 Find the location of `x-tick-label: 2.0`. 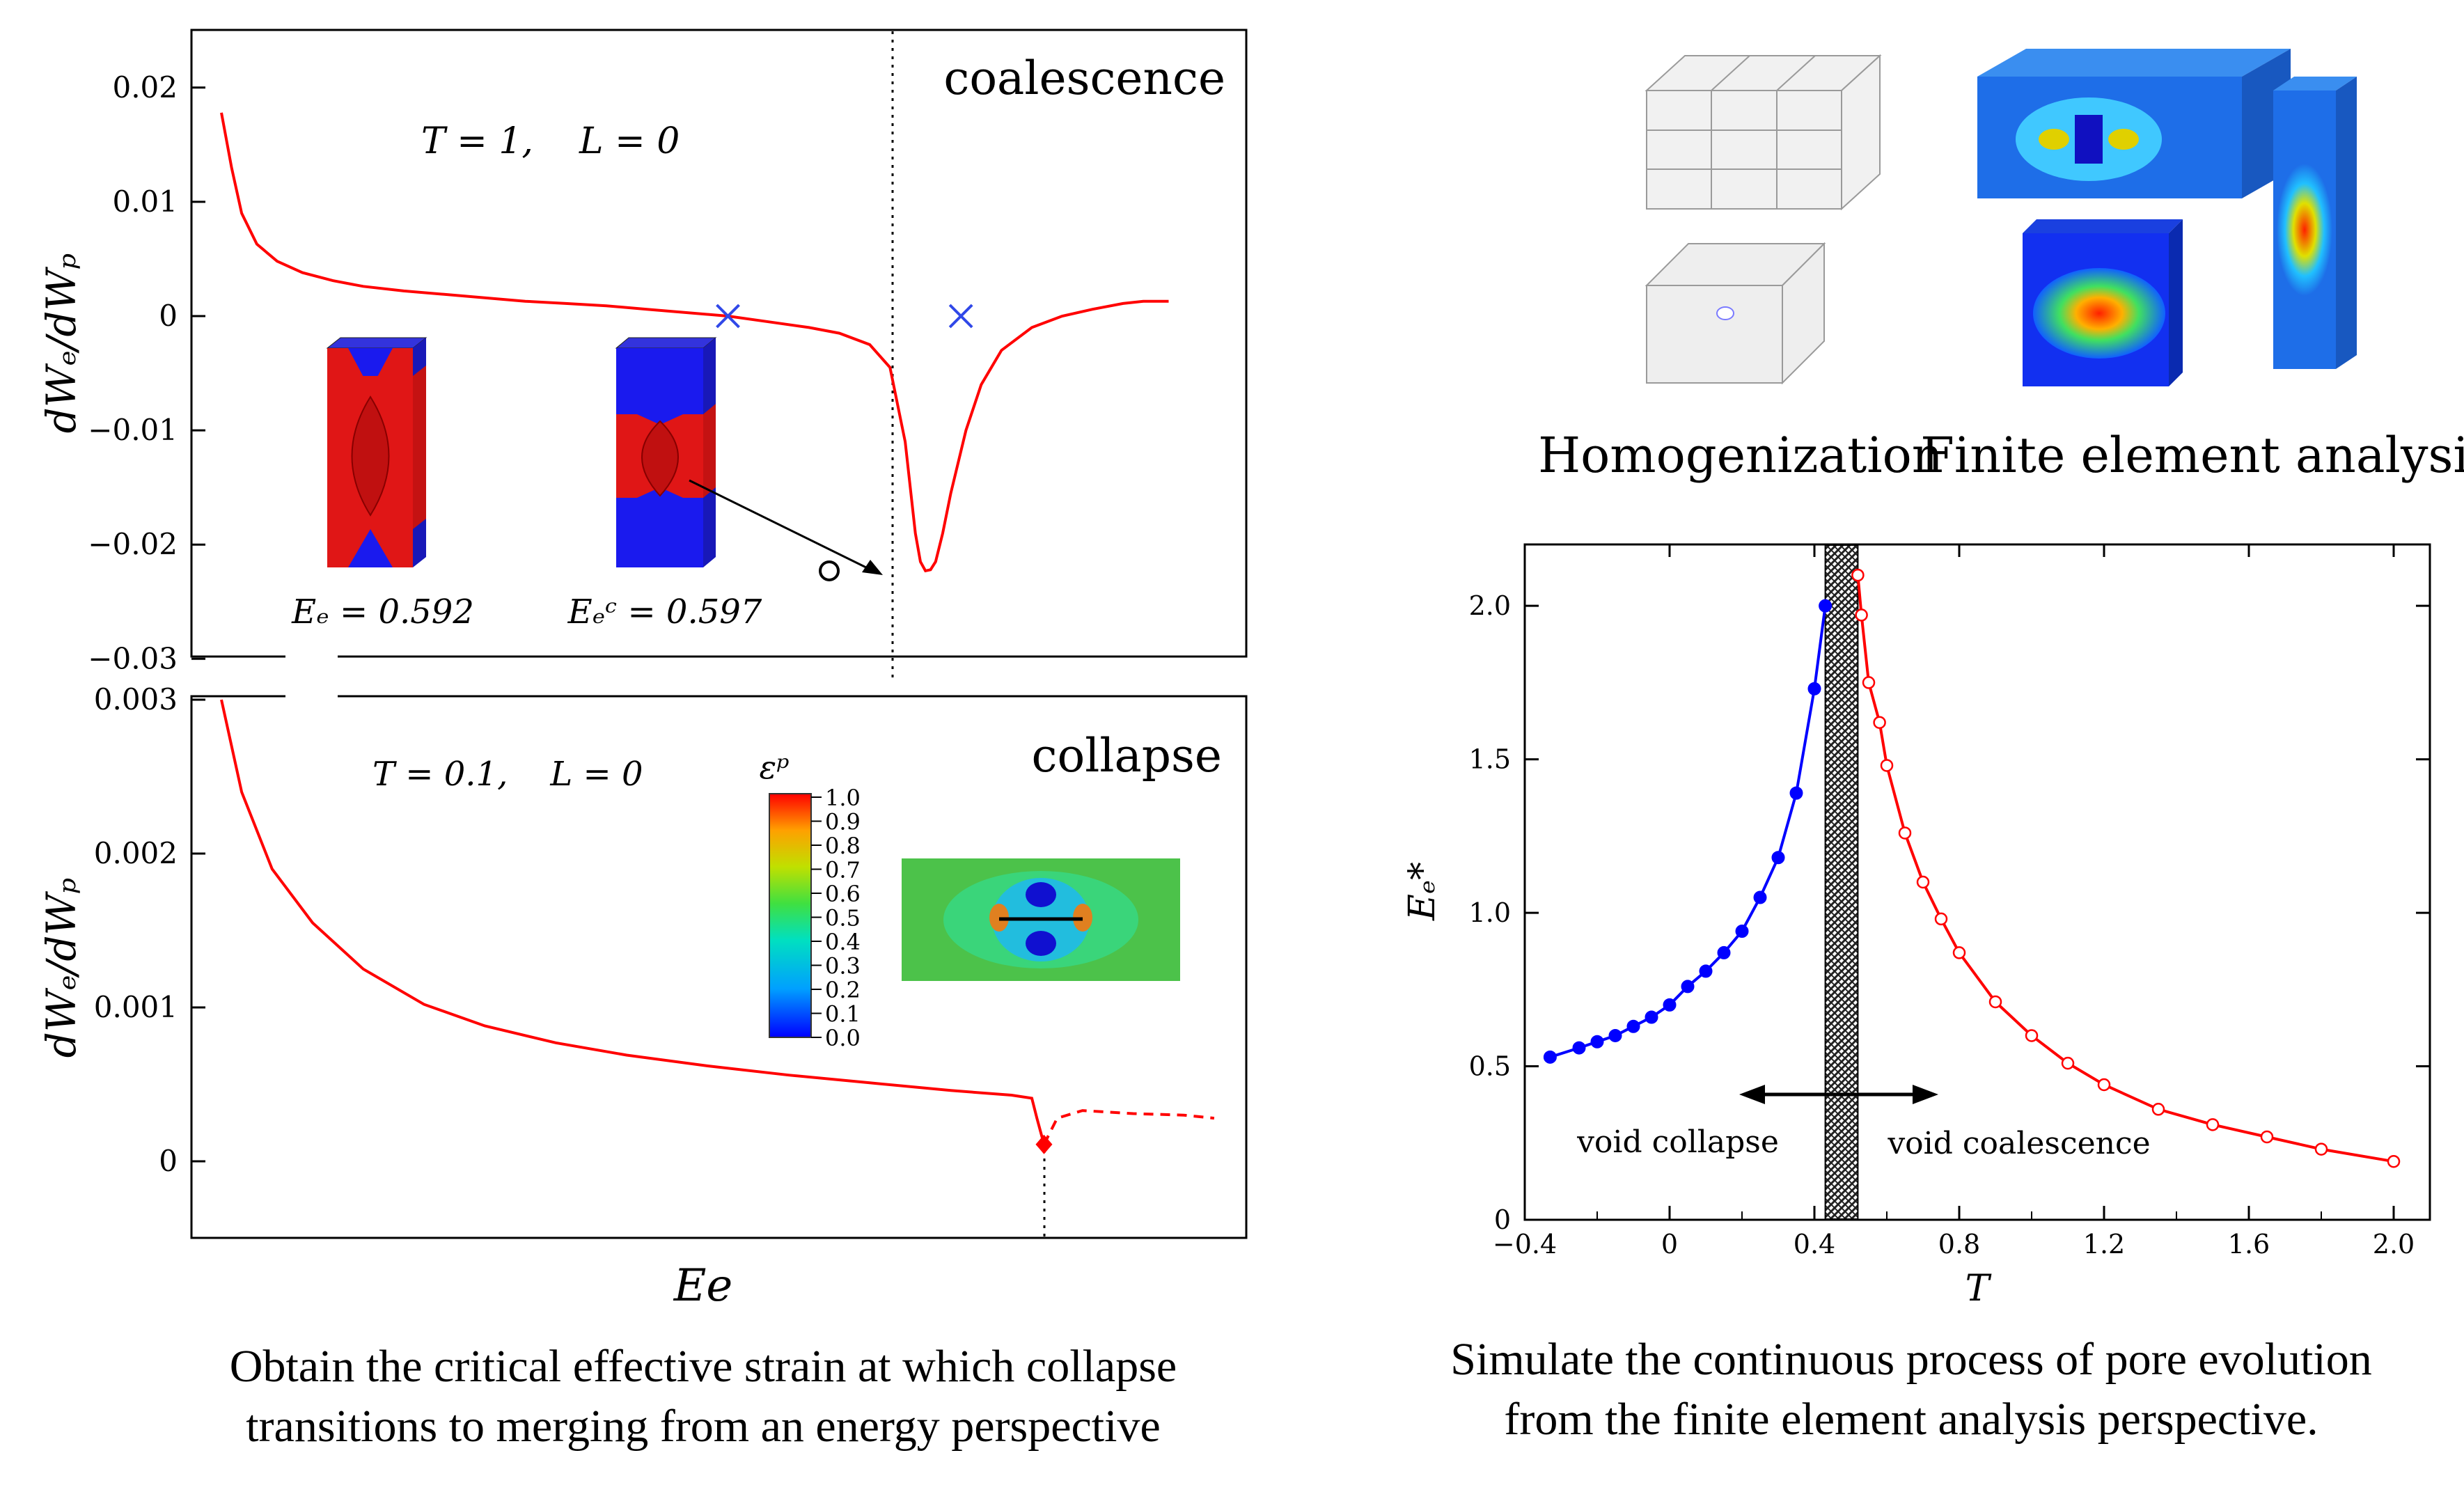

x-tick-label: 2.0 is located at coordinates (2394, 1244).